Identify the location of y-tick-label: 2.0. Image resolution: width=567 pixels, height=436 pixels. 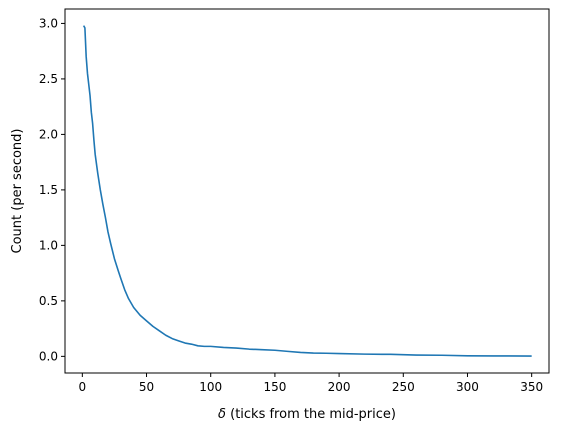
(48, 134).